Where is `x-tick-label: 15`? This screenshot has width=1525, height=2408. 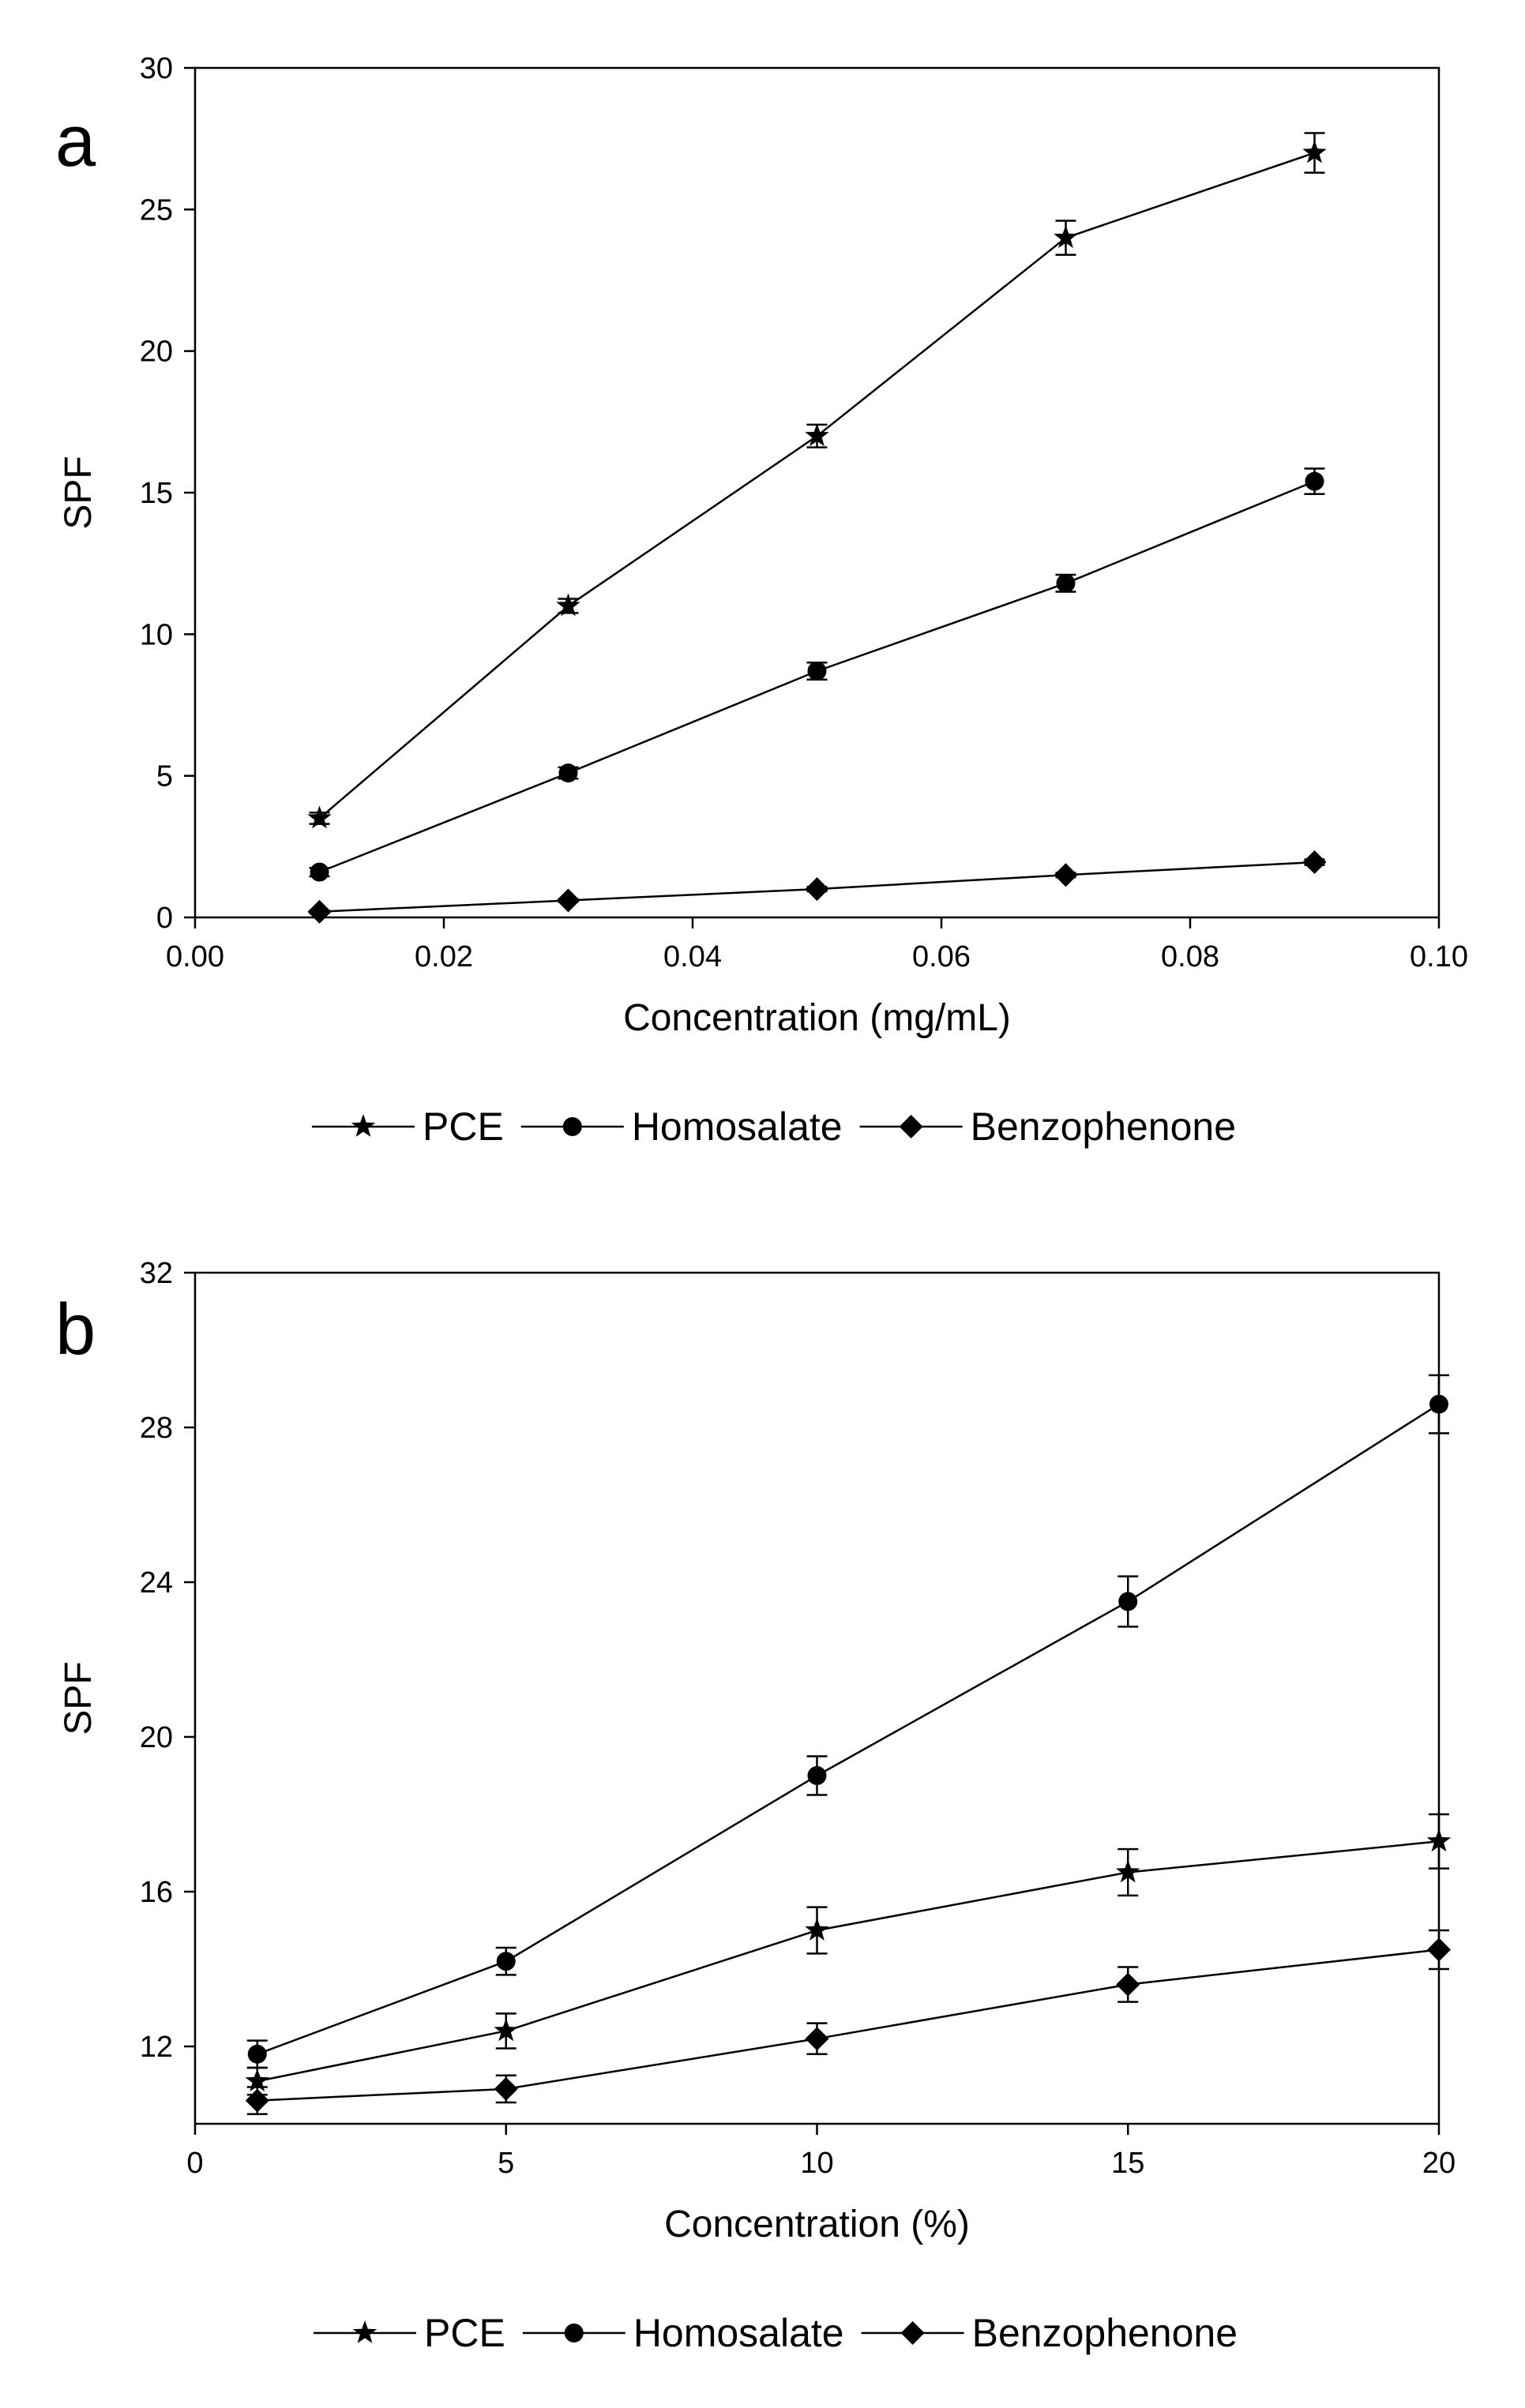
x-tick-label: 15 is located at coordinates (1128, 2163).